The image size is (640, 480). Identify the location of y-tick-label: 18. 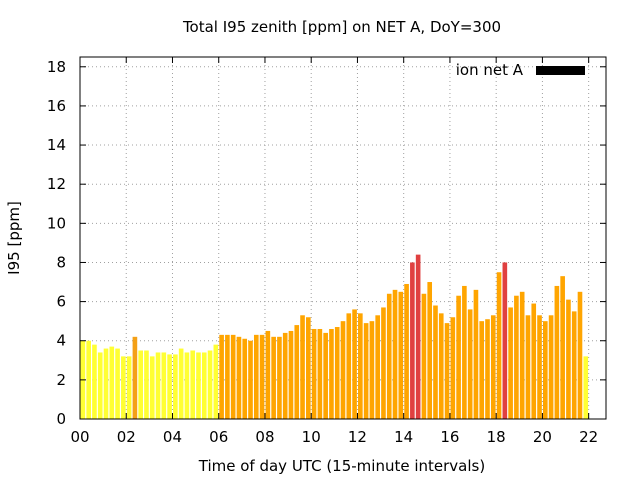
(56, 67).